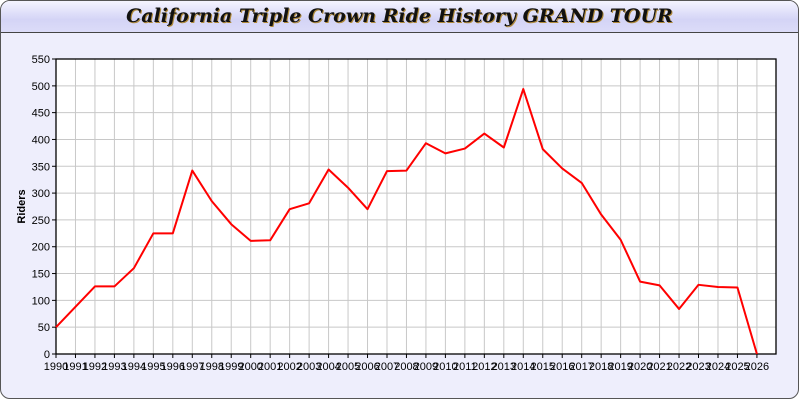 The image size is (800, 400). I want to click on x-tick-label: 1992, so click(95, 367).